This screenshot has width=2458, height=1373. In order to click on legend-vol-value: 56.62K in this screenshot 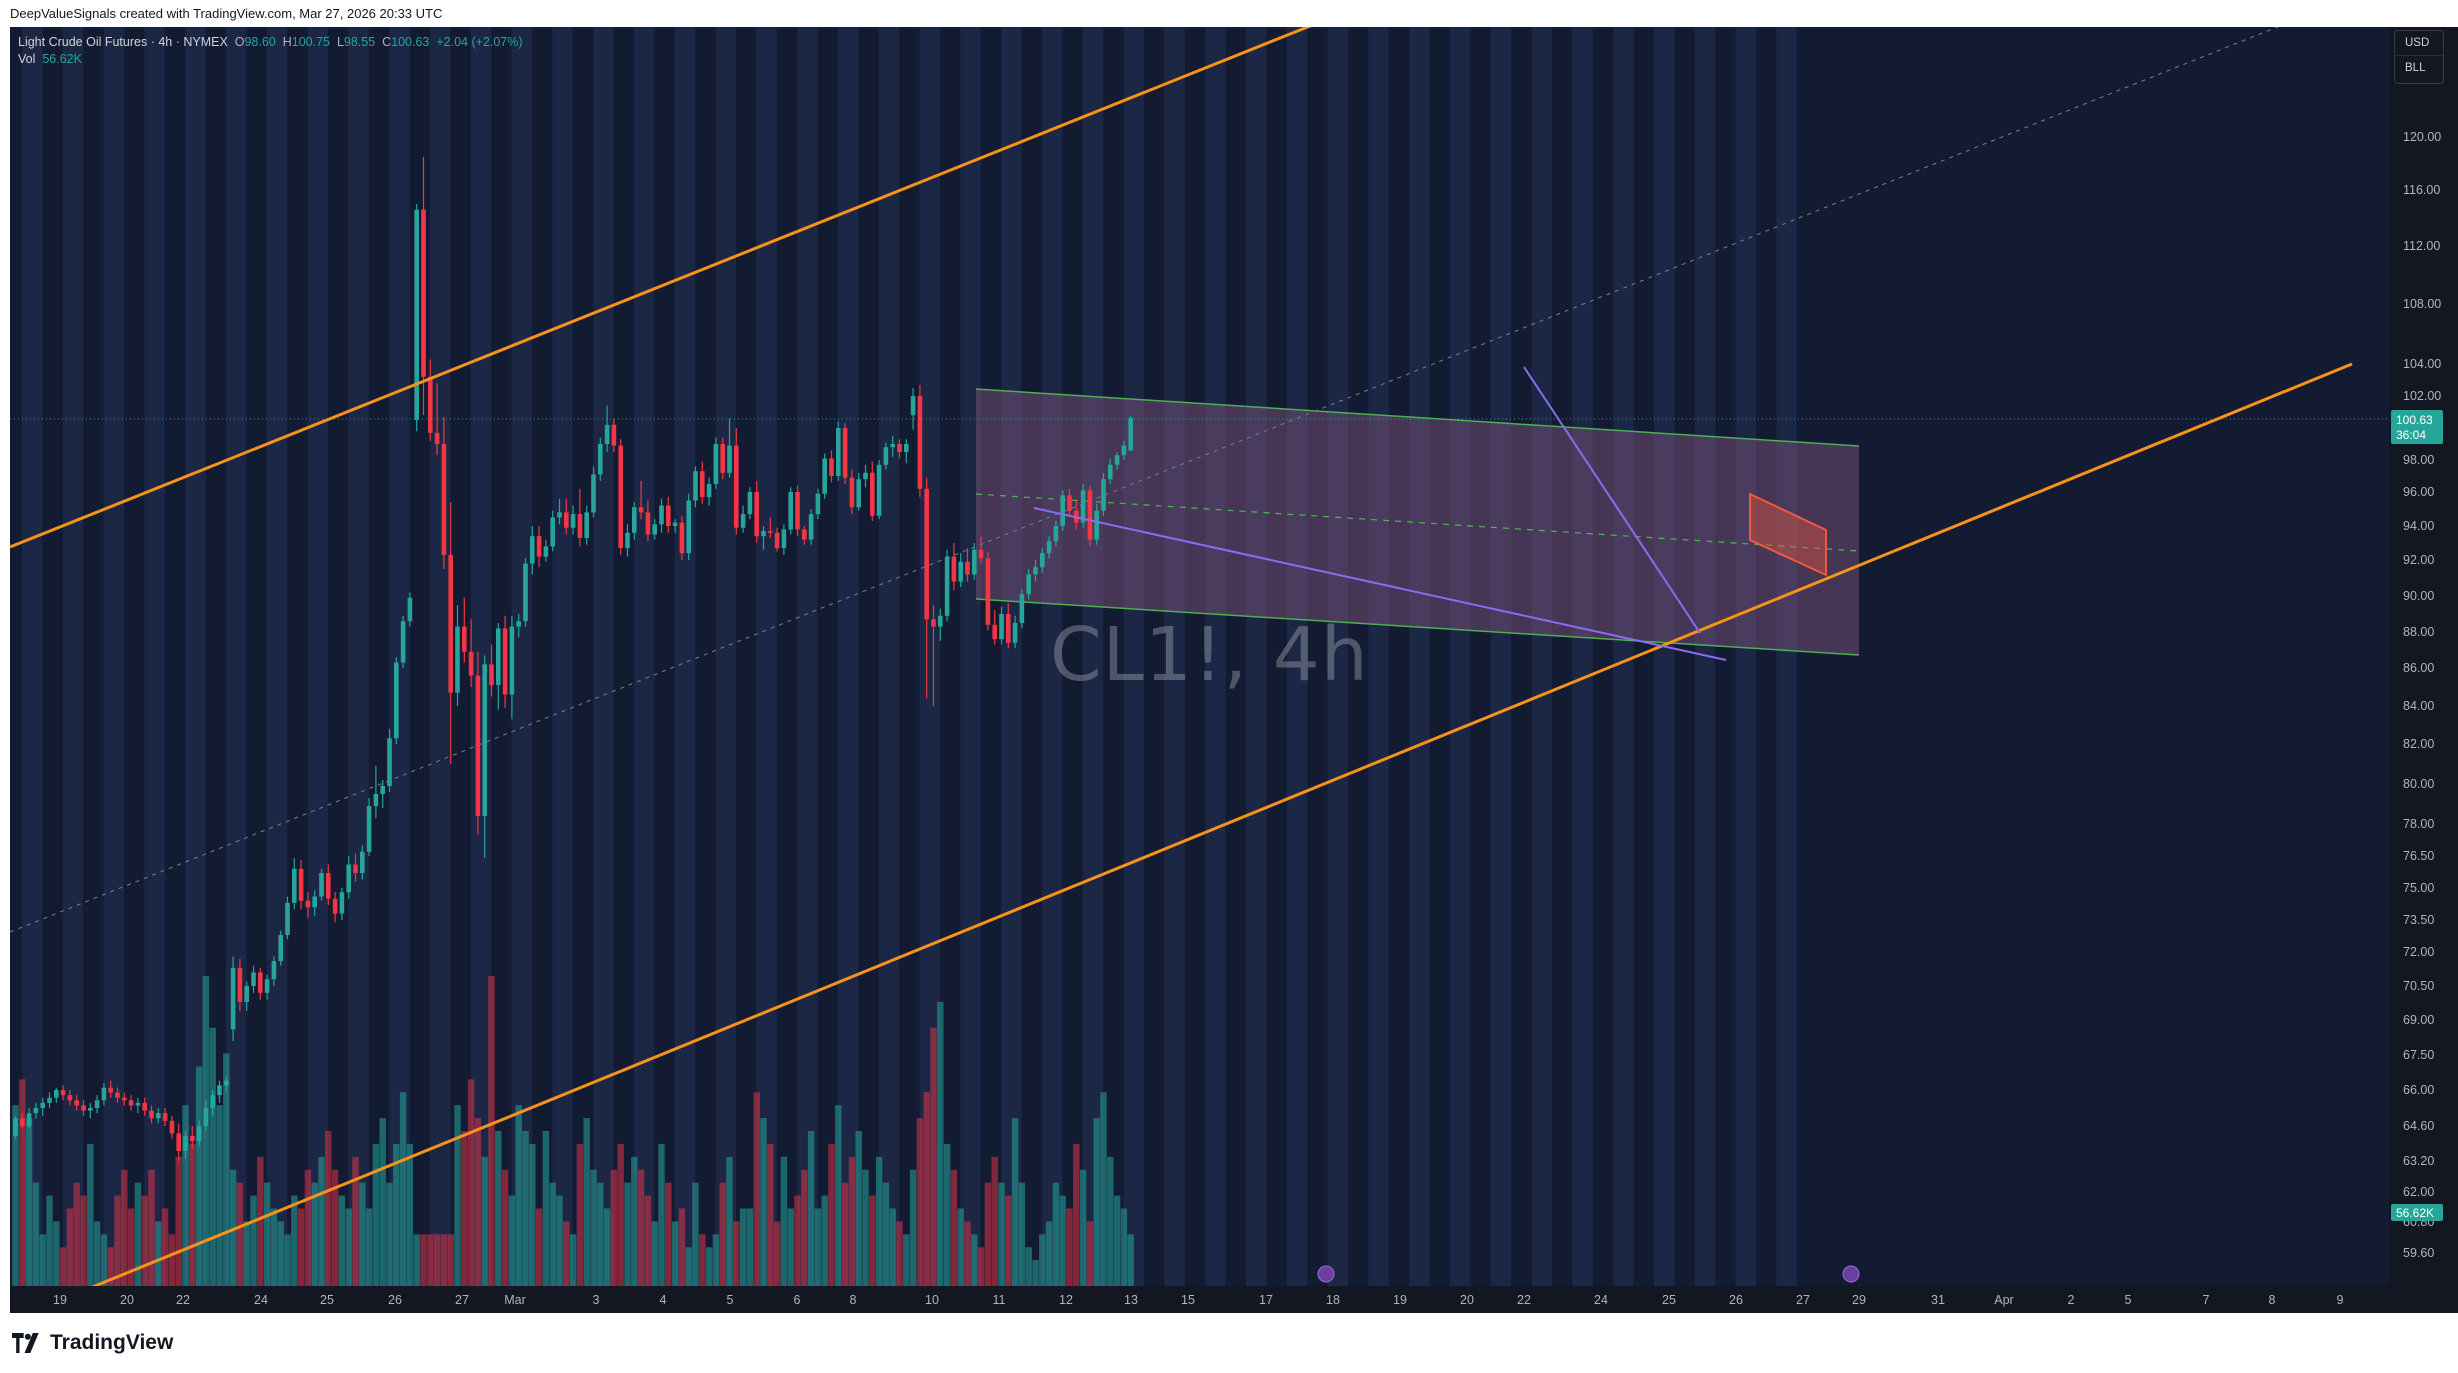, I will do `click(62, 59)`.